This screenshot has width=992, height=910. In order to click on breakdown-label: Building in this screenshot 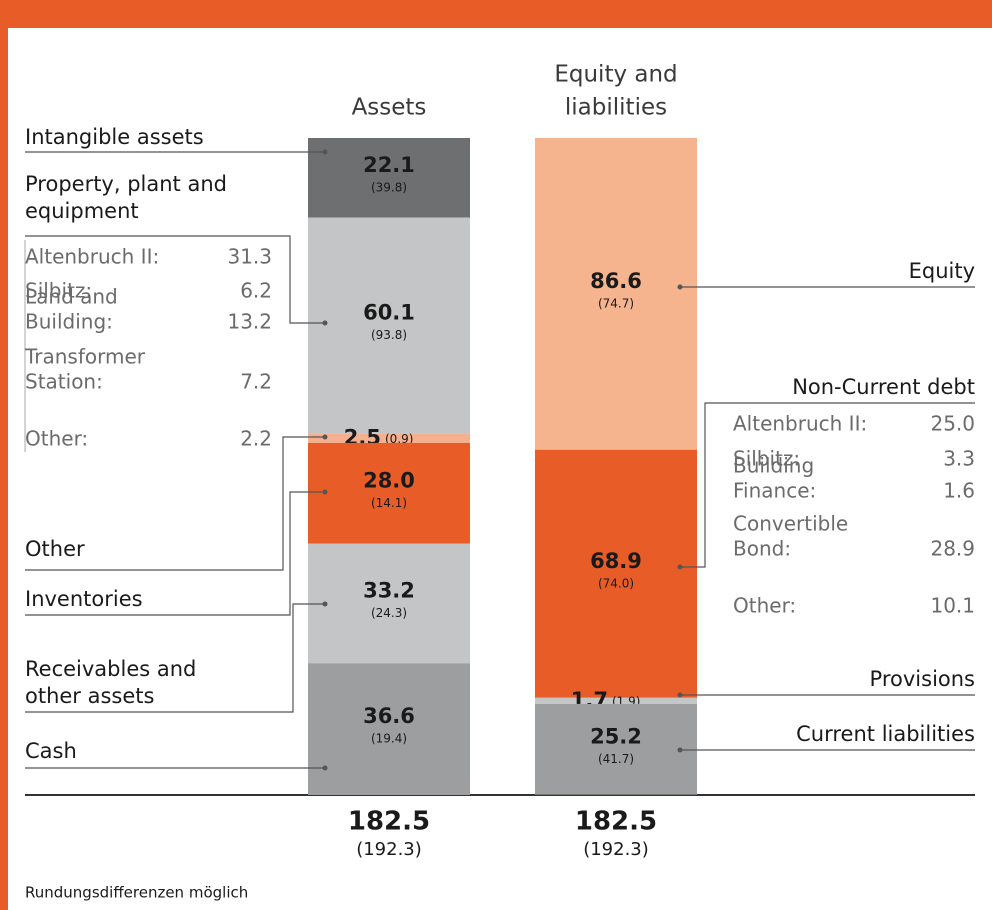, I will do `click(773, 466)`.